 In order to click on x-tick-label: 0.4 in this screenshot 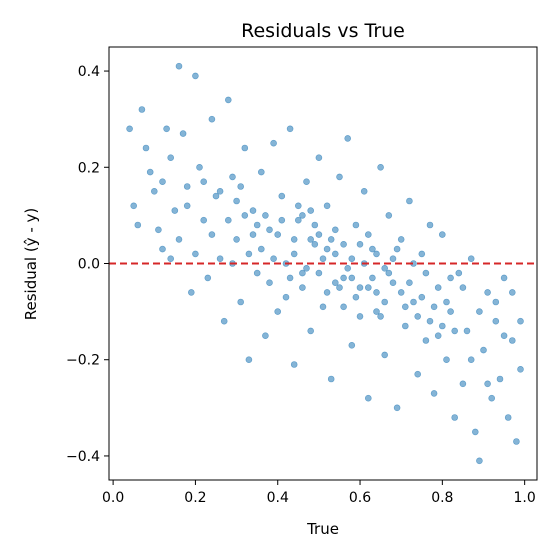, I will do `click(278, 498)`.